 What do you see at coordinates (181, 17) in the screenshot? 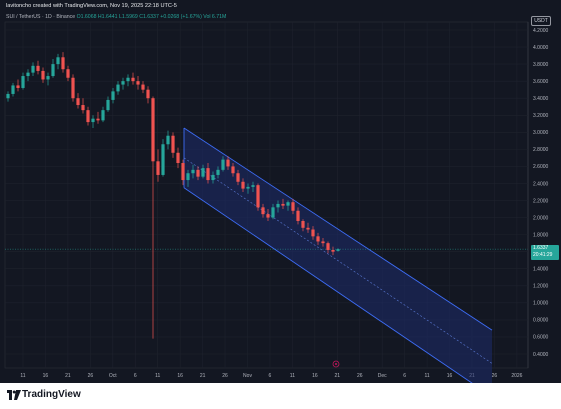
I see `change-value: +0.0268 (+1.67%)` at bounding box center [181, 17].